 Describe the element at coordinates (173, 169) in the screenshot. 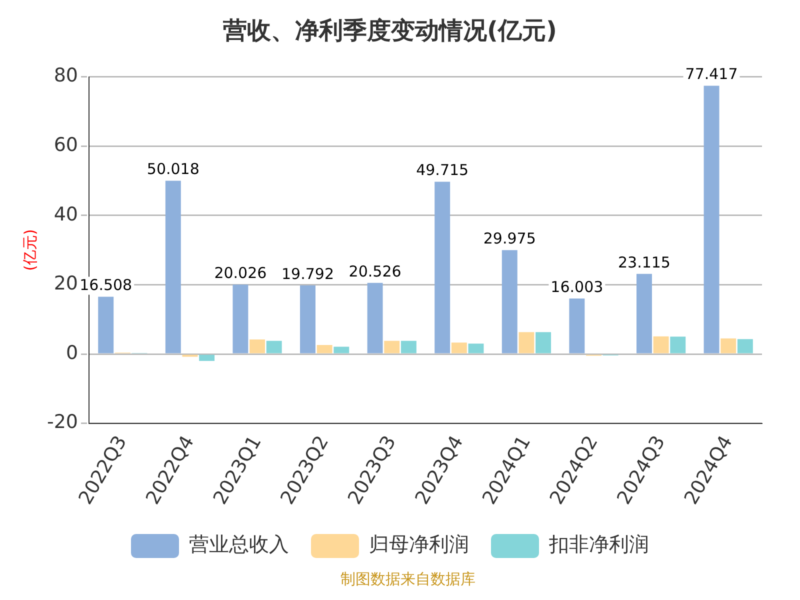

I see `data-label: 50.018` at that location.